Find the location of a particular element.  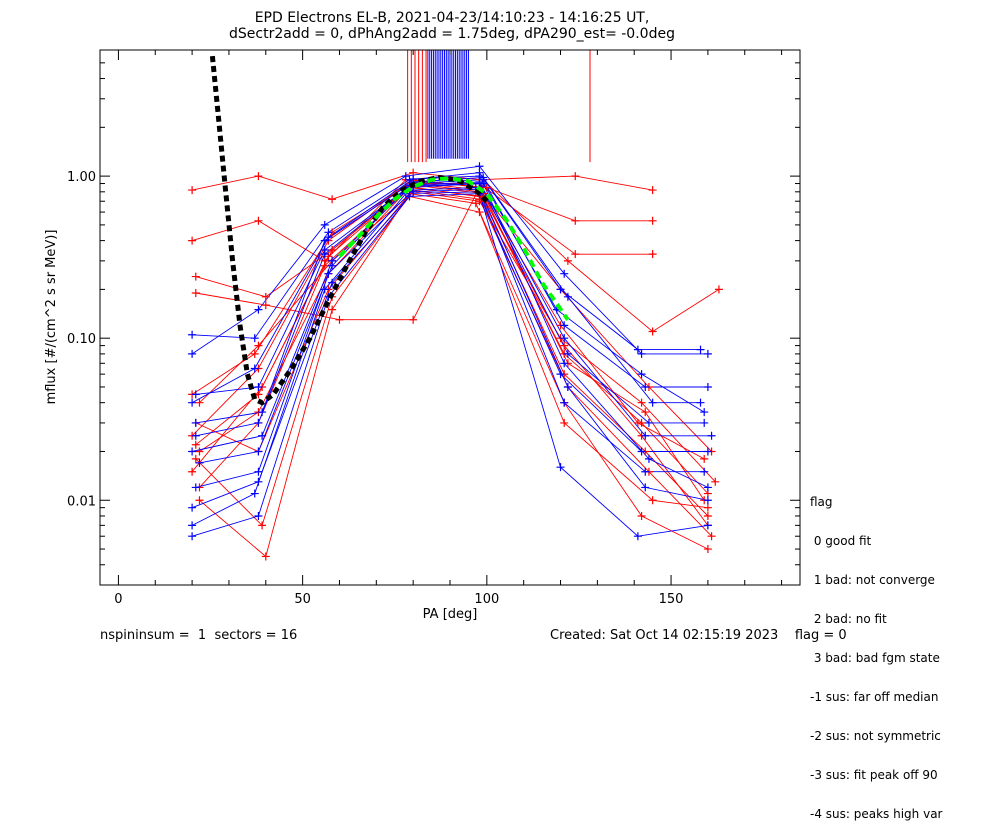

y-tick-label: 0.01 is located at coordinates (81, 501).